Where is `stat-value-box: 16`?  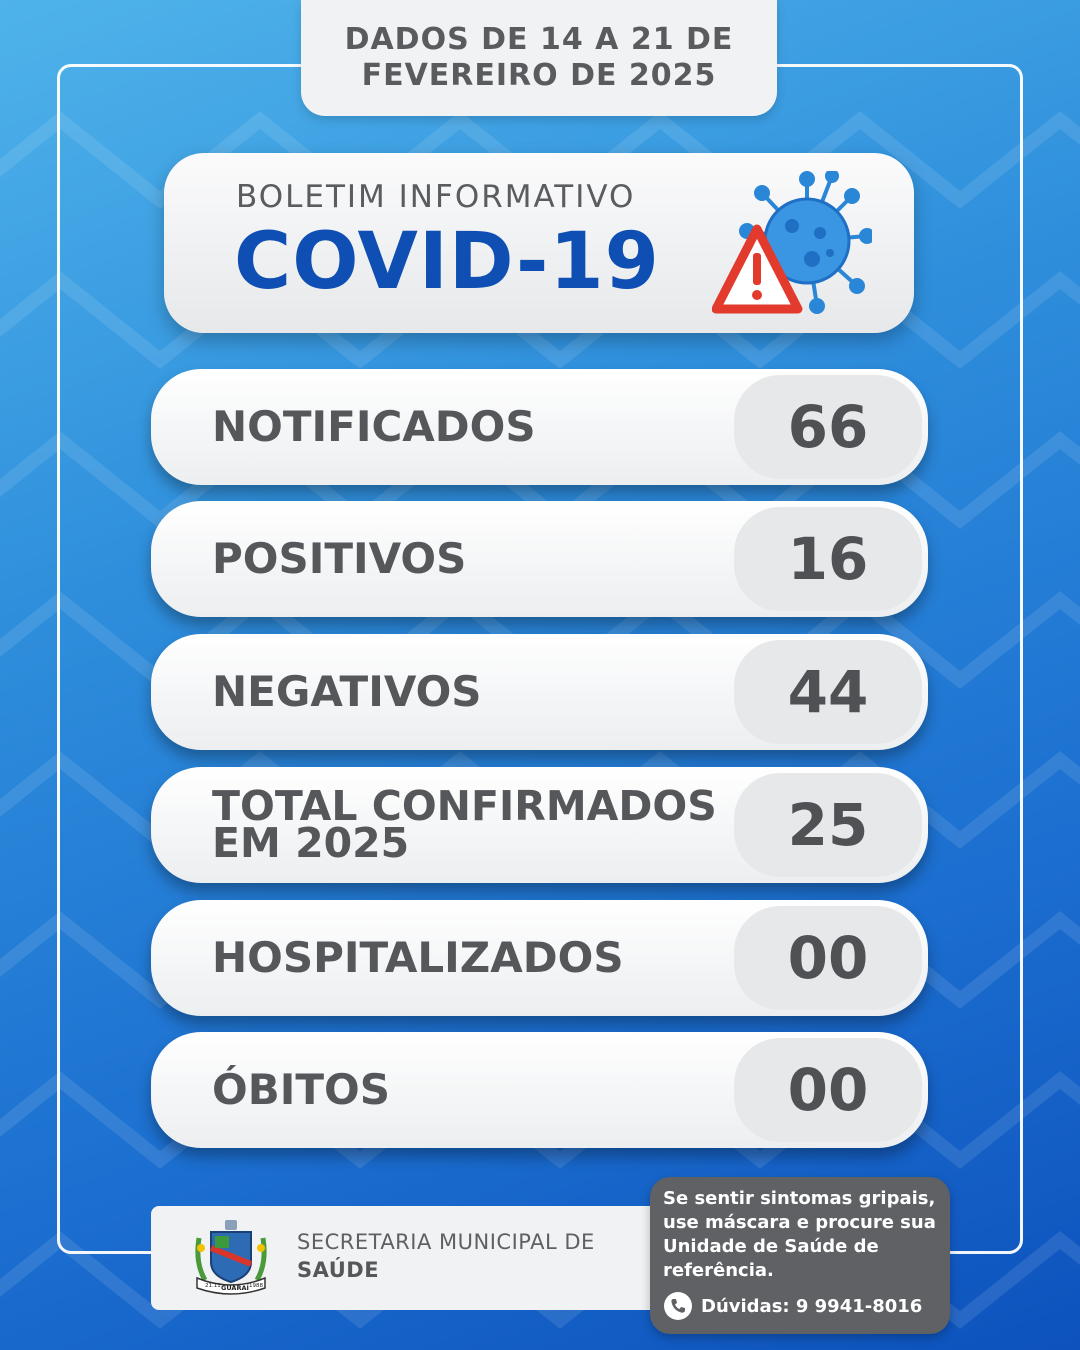 stat-value-box: 16 is located at coordinates (828, 559).